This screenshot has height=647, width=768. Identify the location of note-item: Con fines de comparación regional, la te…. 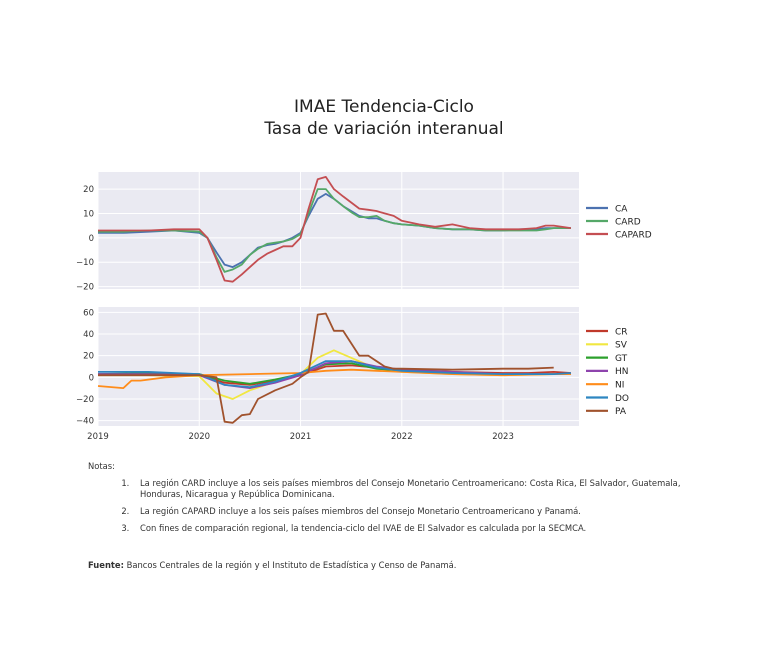
(410, 528).